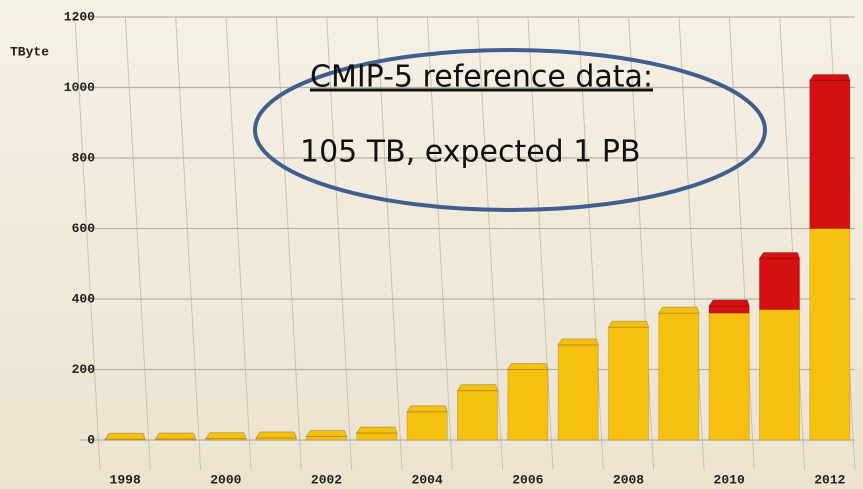  I want to click on x-tick-label: 2008, so click(628, 479).